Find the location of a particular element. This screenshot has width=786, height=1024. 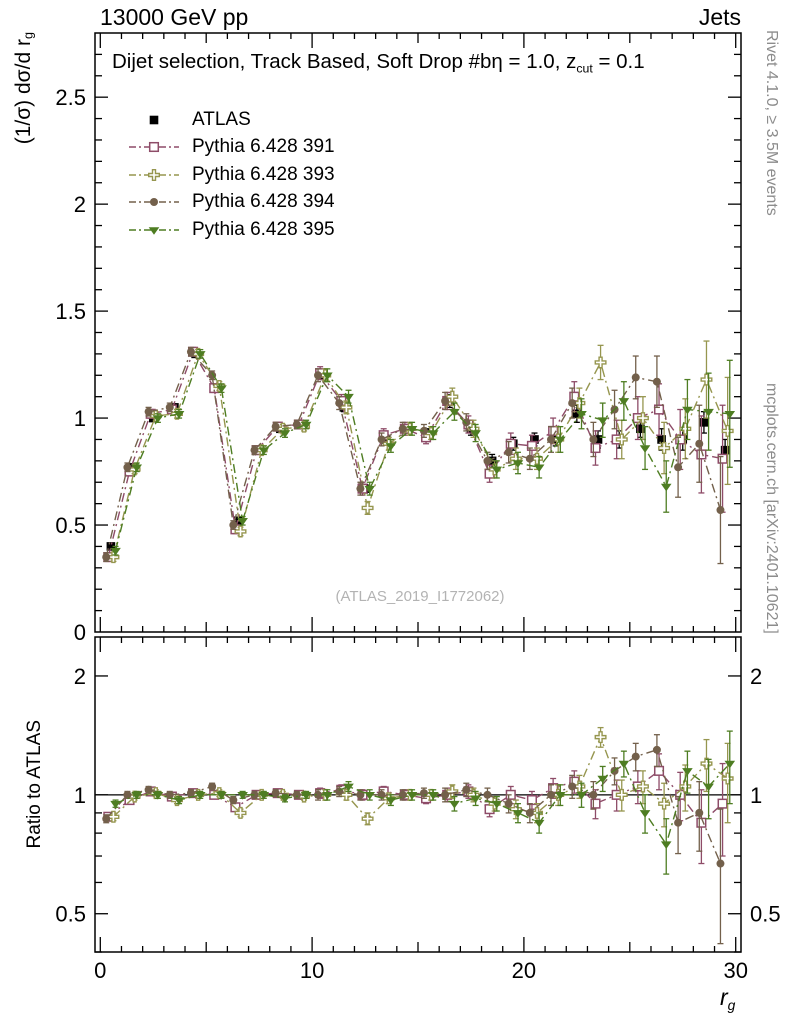

x-axis-label: rg is located at coordinates (727, 998).